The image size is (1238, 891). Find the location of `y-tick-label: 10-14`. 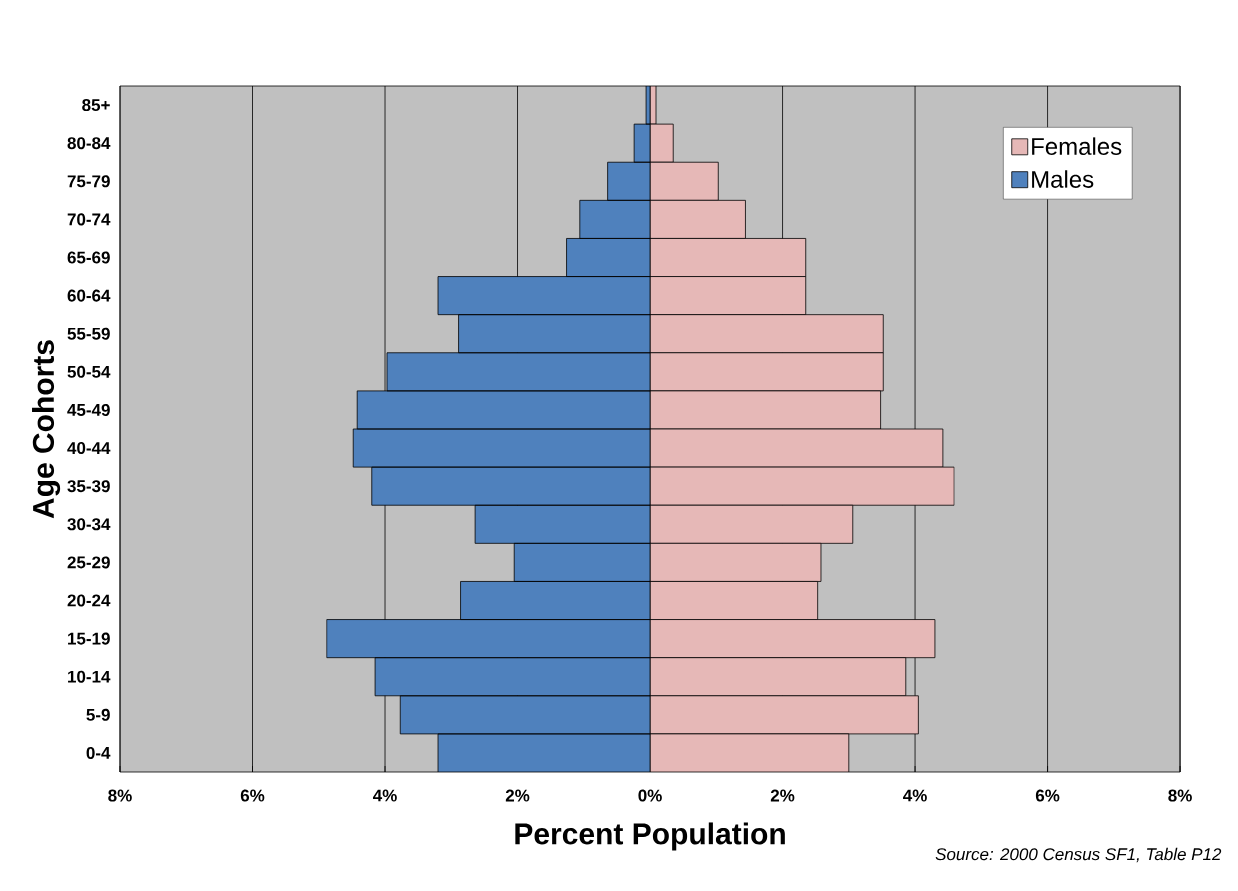

y-tick-label: 10-14 is located at coordinates (89, 676).